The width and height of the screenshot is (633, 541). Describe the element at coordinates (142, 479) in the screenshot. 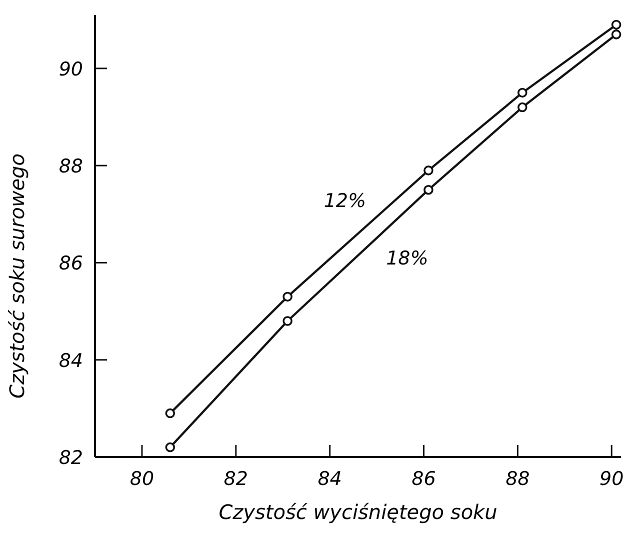

I see `x-tick-label: 80` at that location.